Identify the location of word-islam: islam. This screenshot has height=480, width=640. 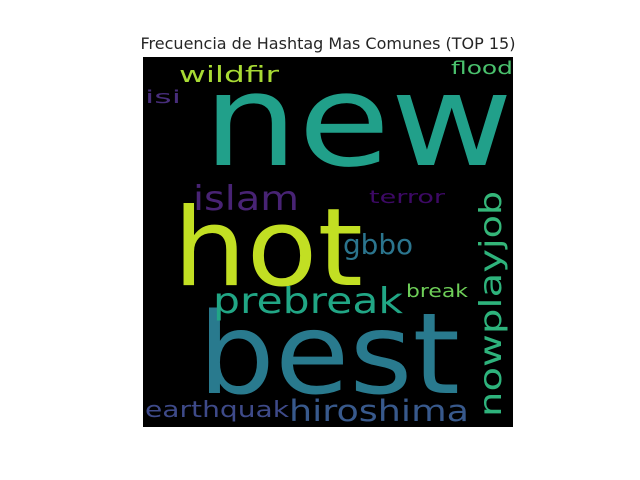
(246, 199).